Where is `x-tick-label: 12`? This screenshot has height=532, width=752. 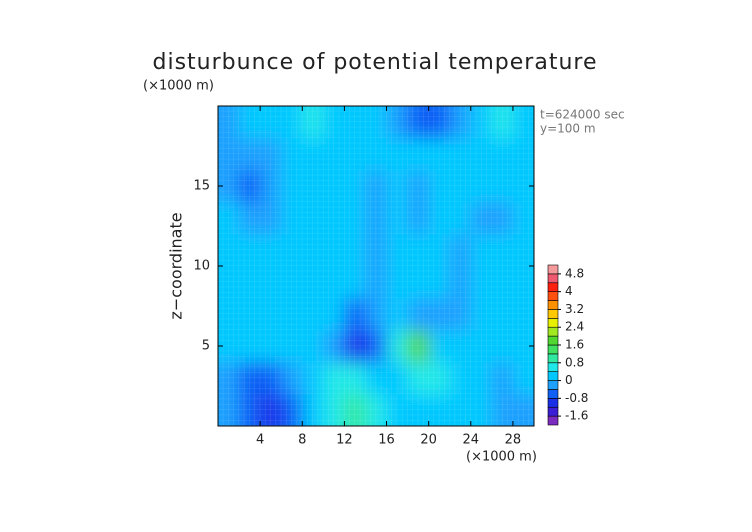
x-tick-label: 12 is located at coordinates (344, 440).